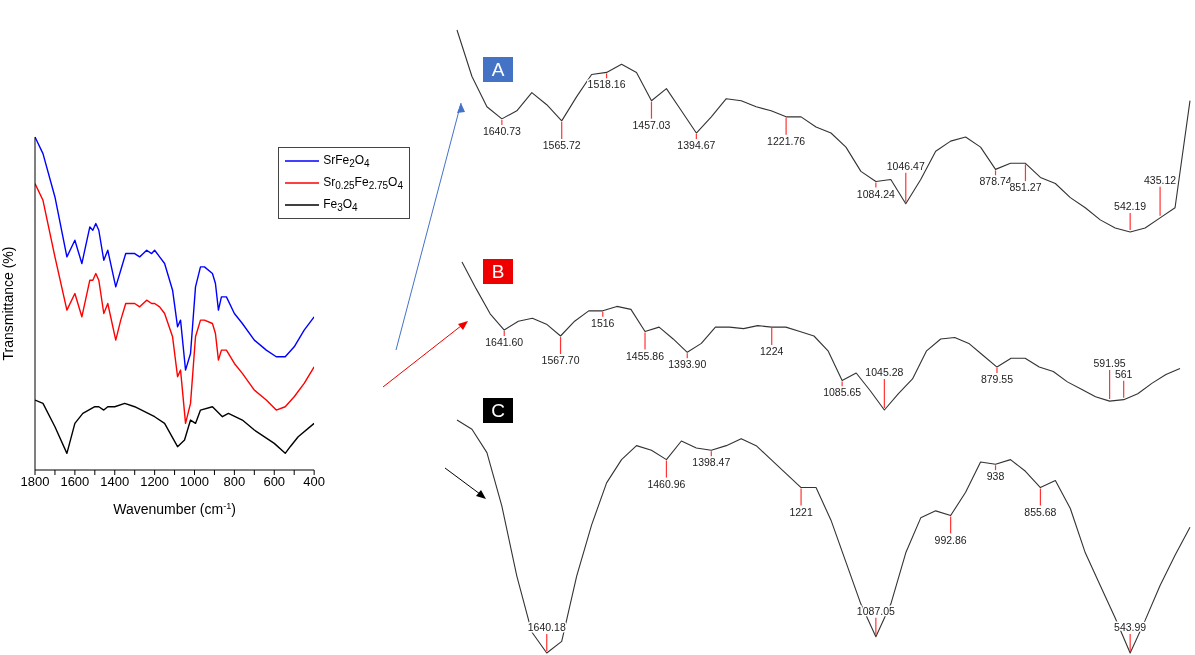 This screenshot has width=1195, height=655. Describe the element at coordinates (666, 483) in the screenshot. I see `x-tick-label: 1460.96` at that location.